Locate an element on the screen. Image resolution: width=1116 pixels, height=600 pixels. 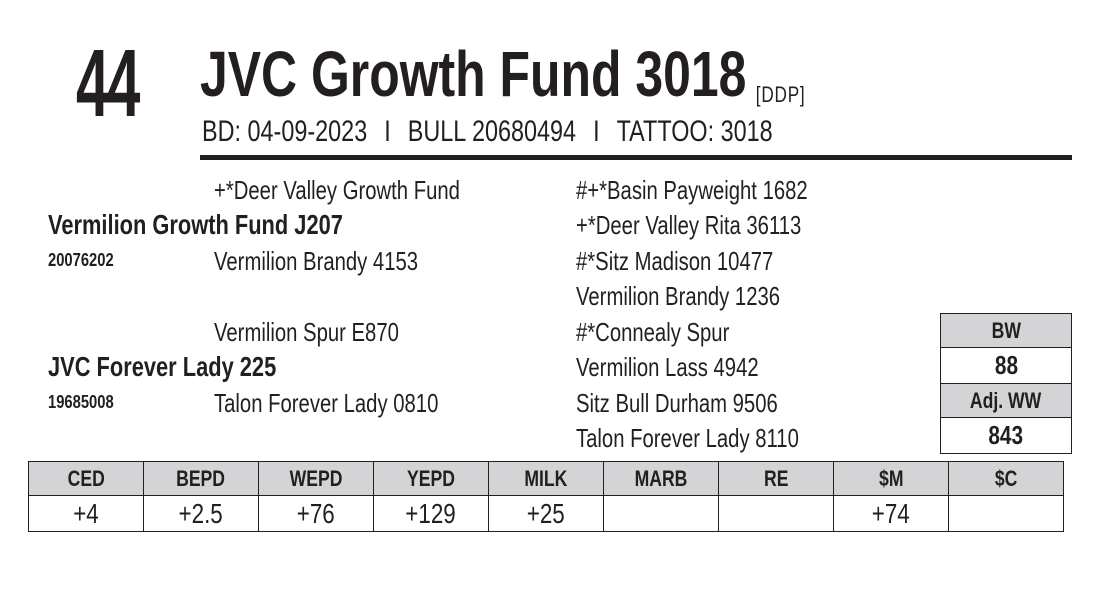
epd-value-row: +4 +2.5 +76 +129 +25 +74 is located at coordinates (546, 513).